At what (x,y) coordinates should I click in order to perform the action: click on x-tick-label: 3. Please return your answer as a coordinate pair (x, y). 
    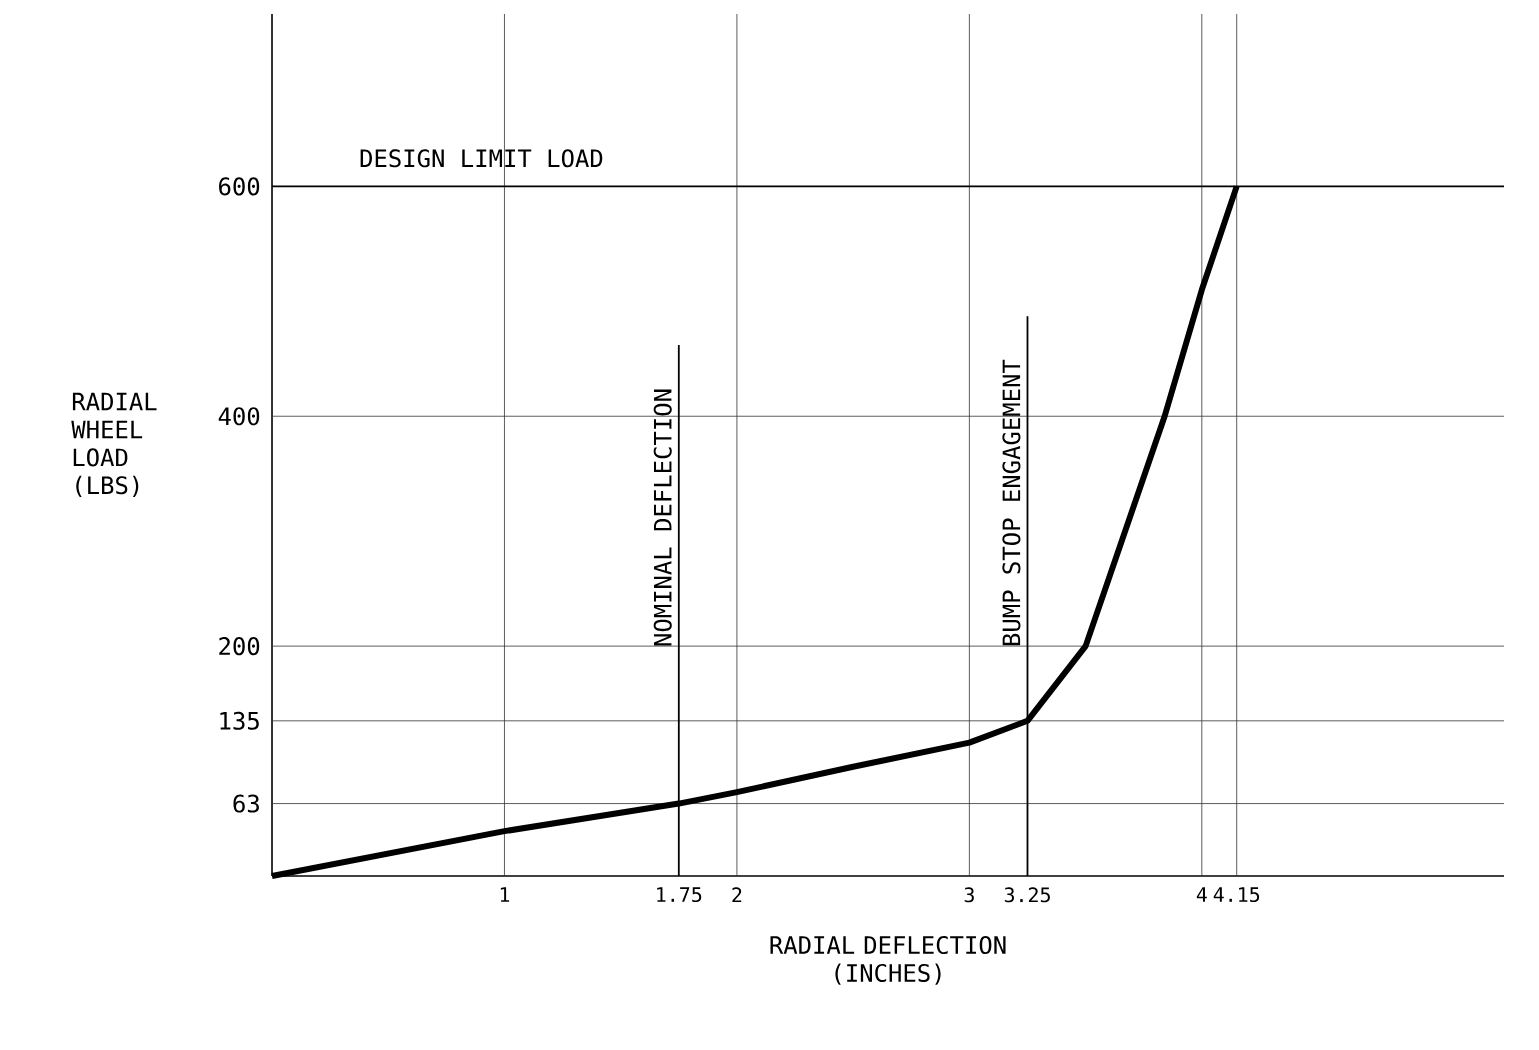
    Looking at the image, I should click on (969, 895).